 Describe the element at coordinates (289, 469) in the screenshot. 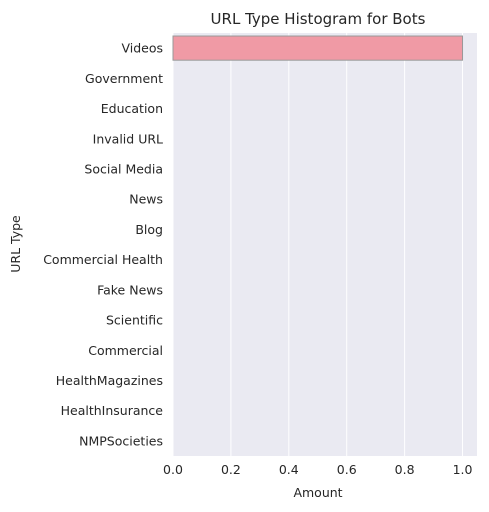

I see `x-tick-label-2: 0.4` at that location.